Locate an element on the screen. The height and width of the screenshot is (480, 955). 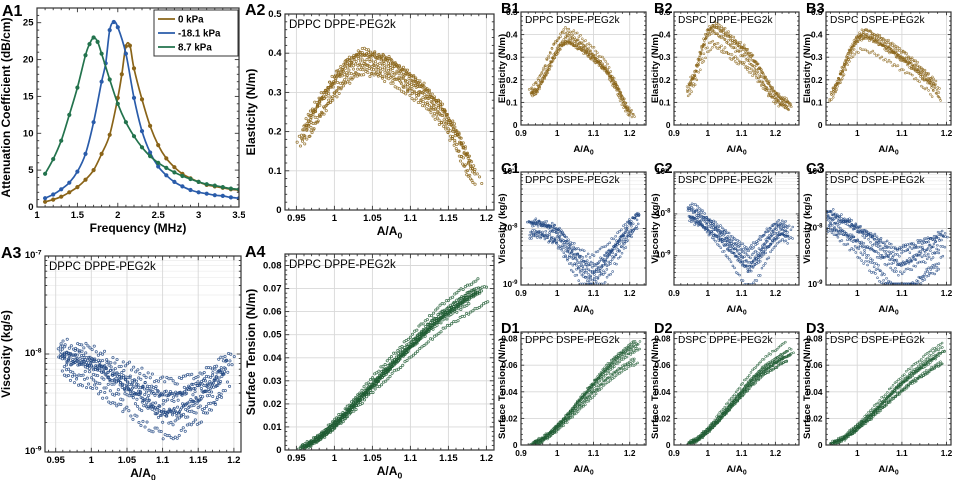
y-tick-label: 0.08 is located at coordinates (272, 266).